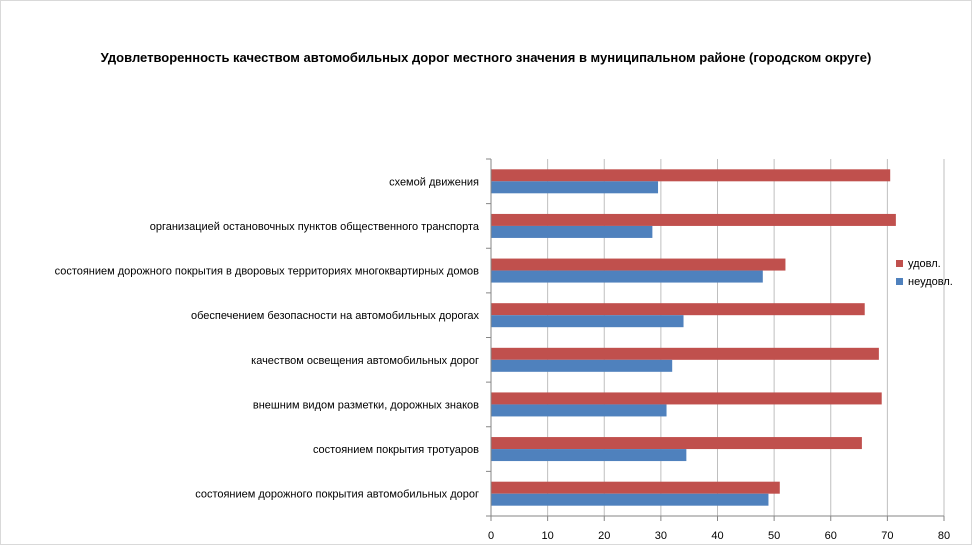 This screenshot has height=545, width=972. I want to click on category-label: схемой движения, so click(434, 182).